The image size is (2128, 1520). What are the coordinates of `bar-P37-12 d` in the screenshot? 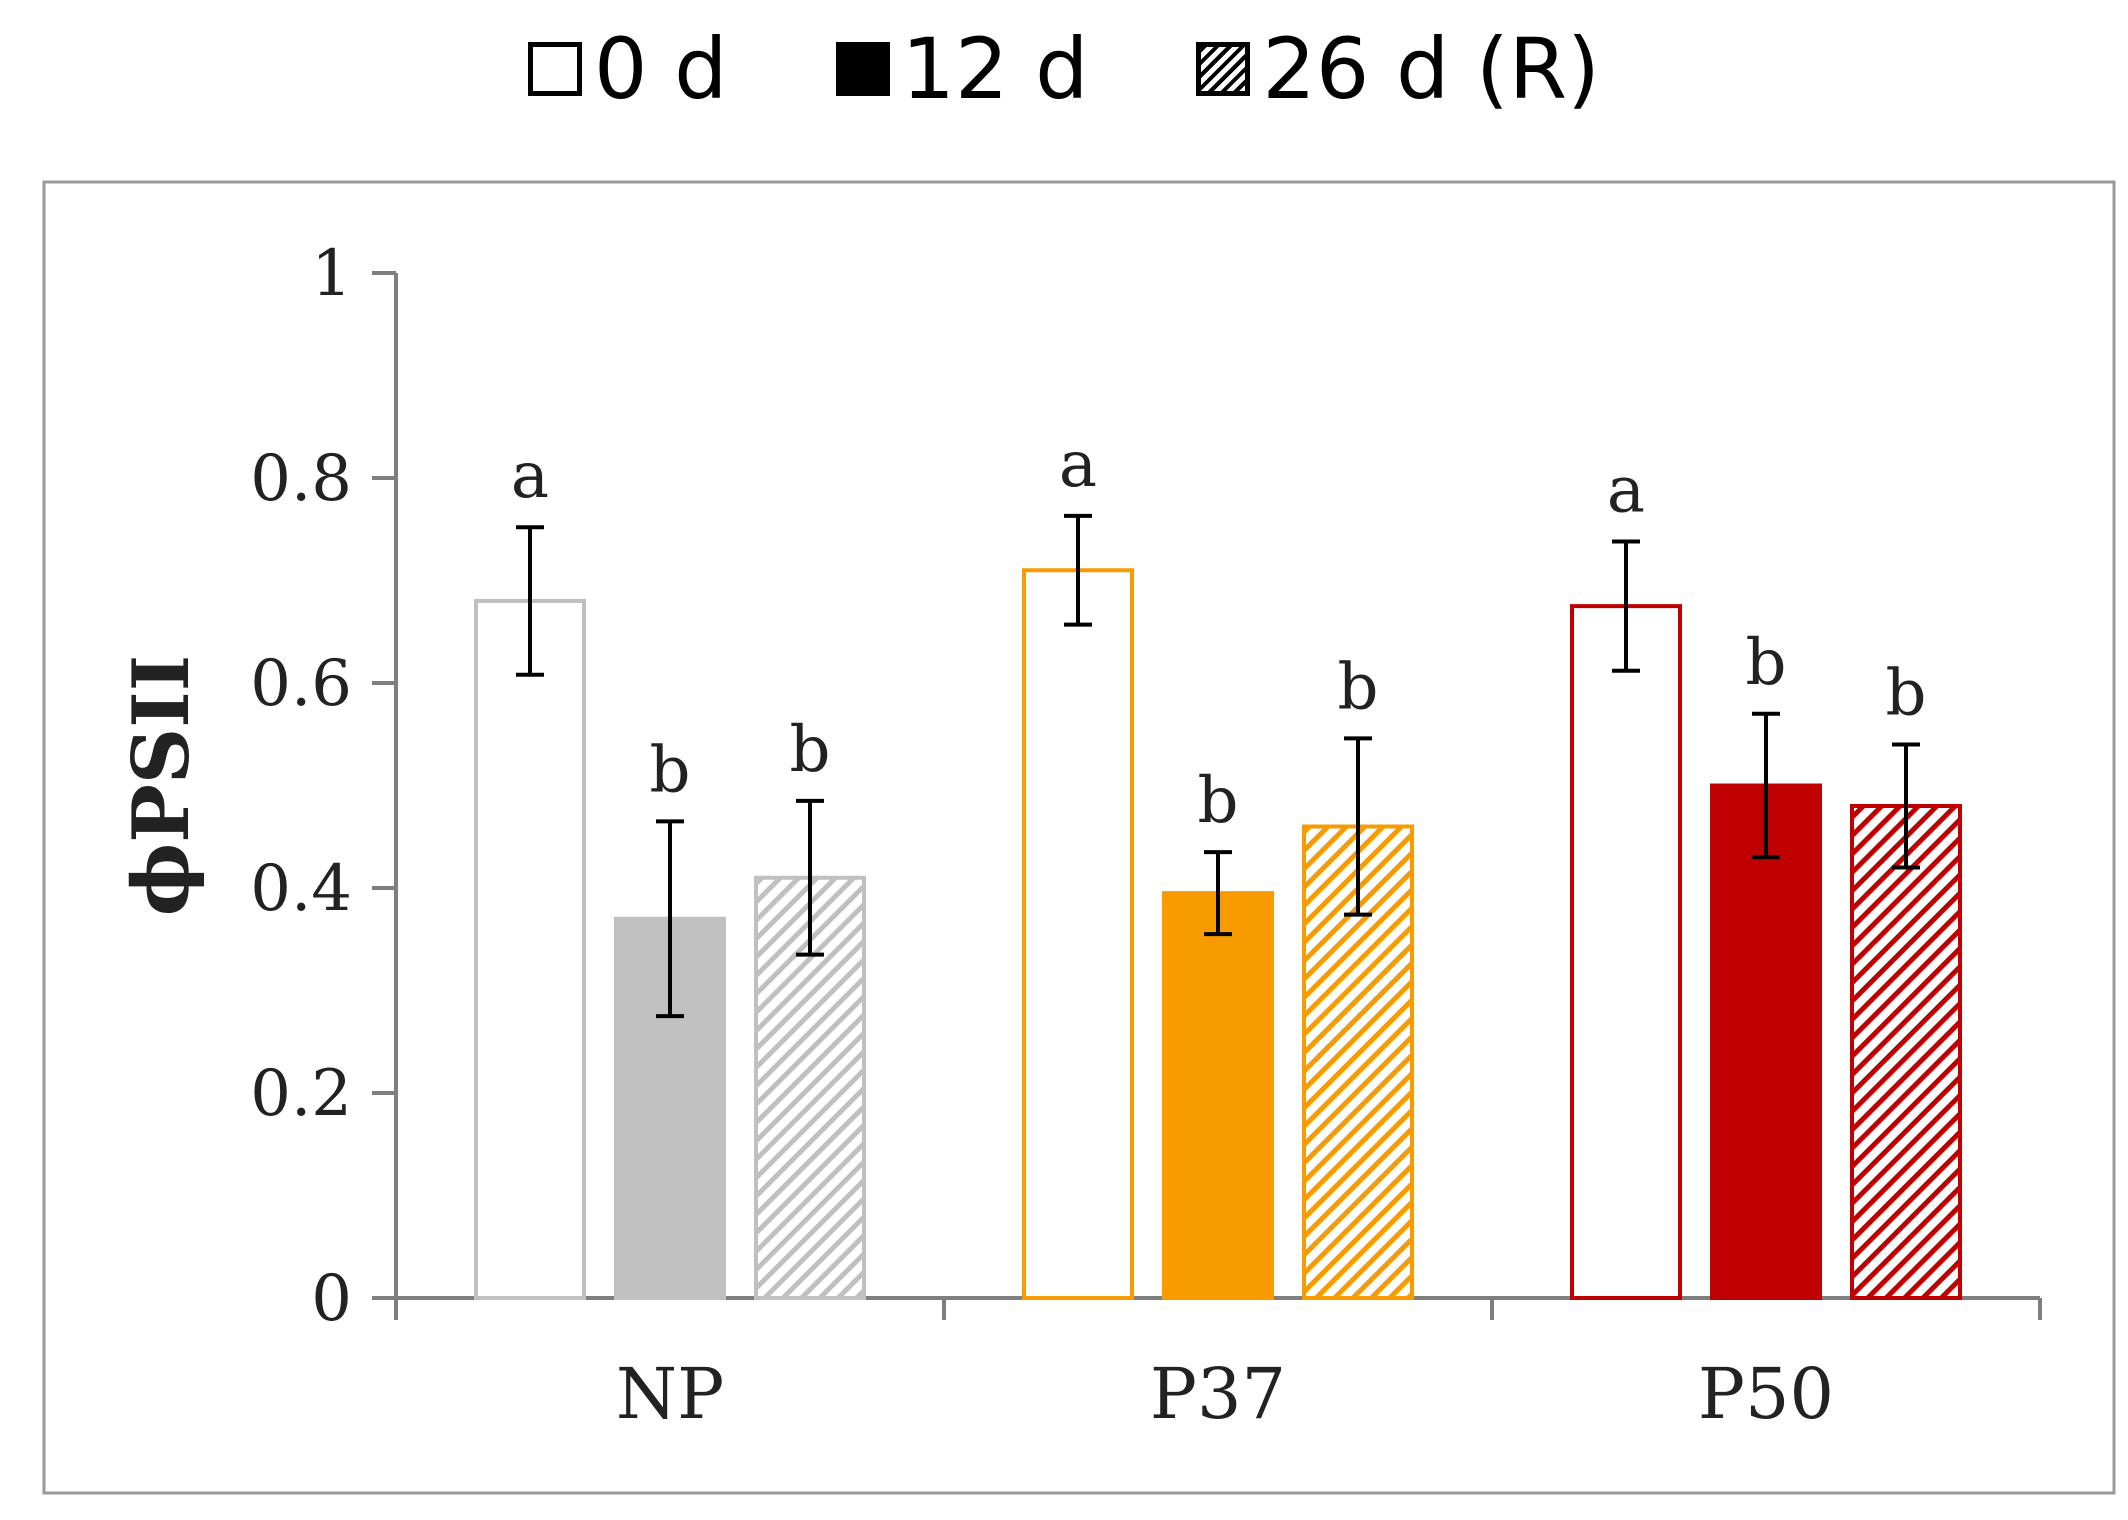 It's located at (1218, 1095).